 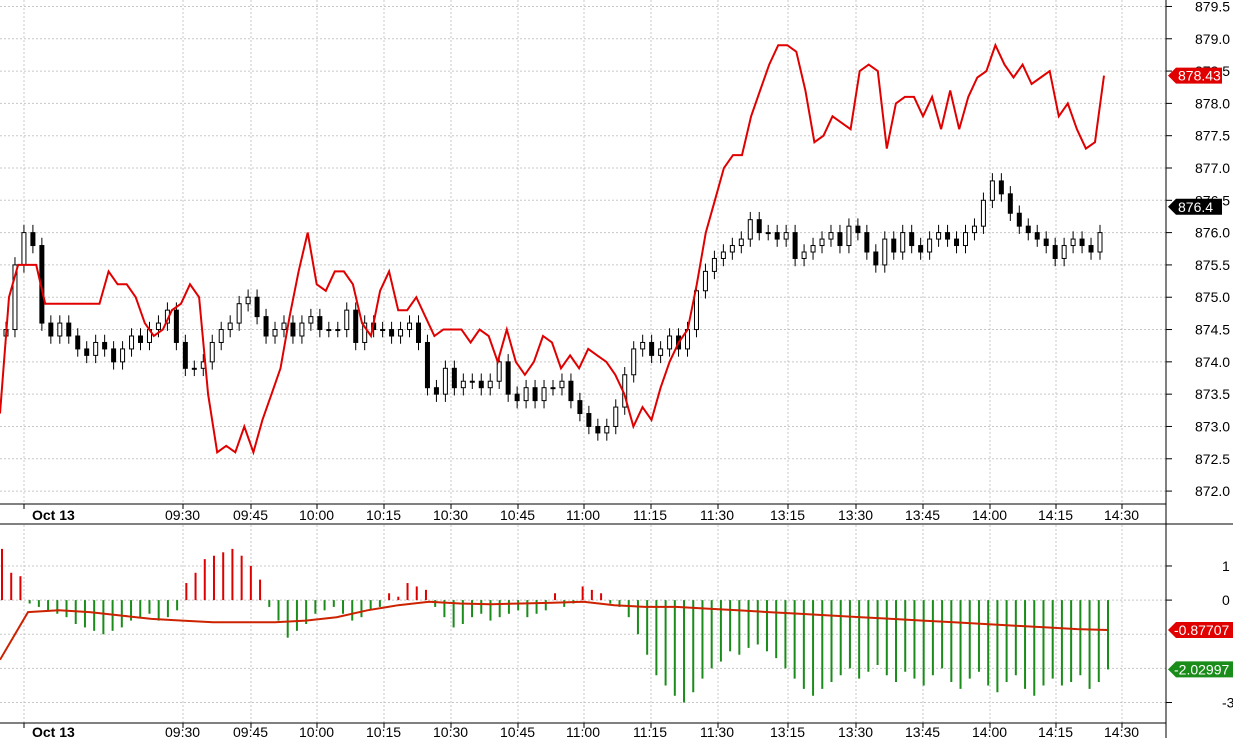 I want to click on last-value-marker, so click(x=1195, y=75).